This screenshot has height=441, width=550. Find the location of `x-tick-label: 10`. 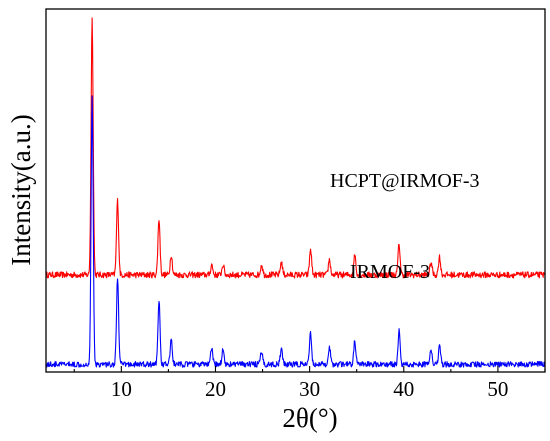

x-tick-label: 10 is located at coordinates (121, 389).